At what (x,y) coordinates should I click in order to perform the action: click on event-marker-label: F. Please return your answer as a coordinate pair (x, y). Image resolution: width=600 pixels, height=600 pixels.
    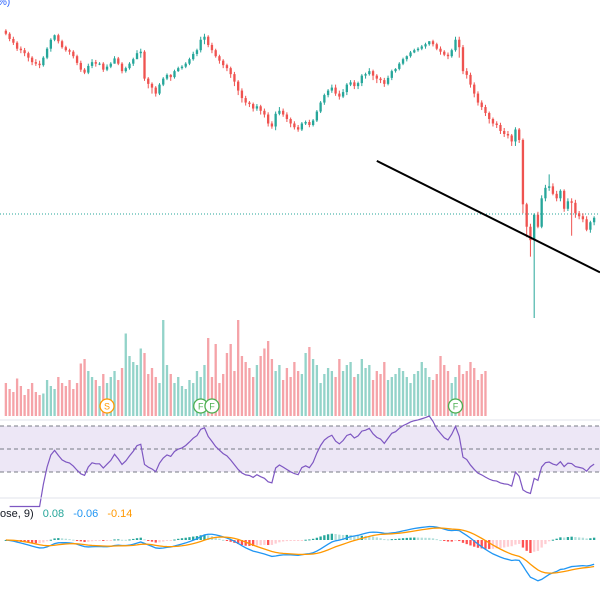
    Looking at the image, I should click on (456, 407).